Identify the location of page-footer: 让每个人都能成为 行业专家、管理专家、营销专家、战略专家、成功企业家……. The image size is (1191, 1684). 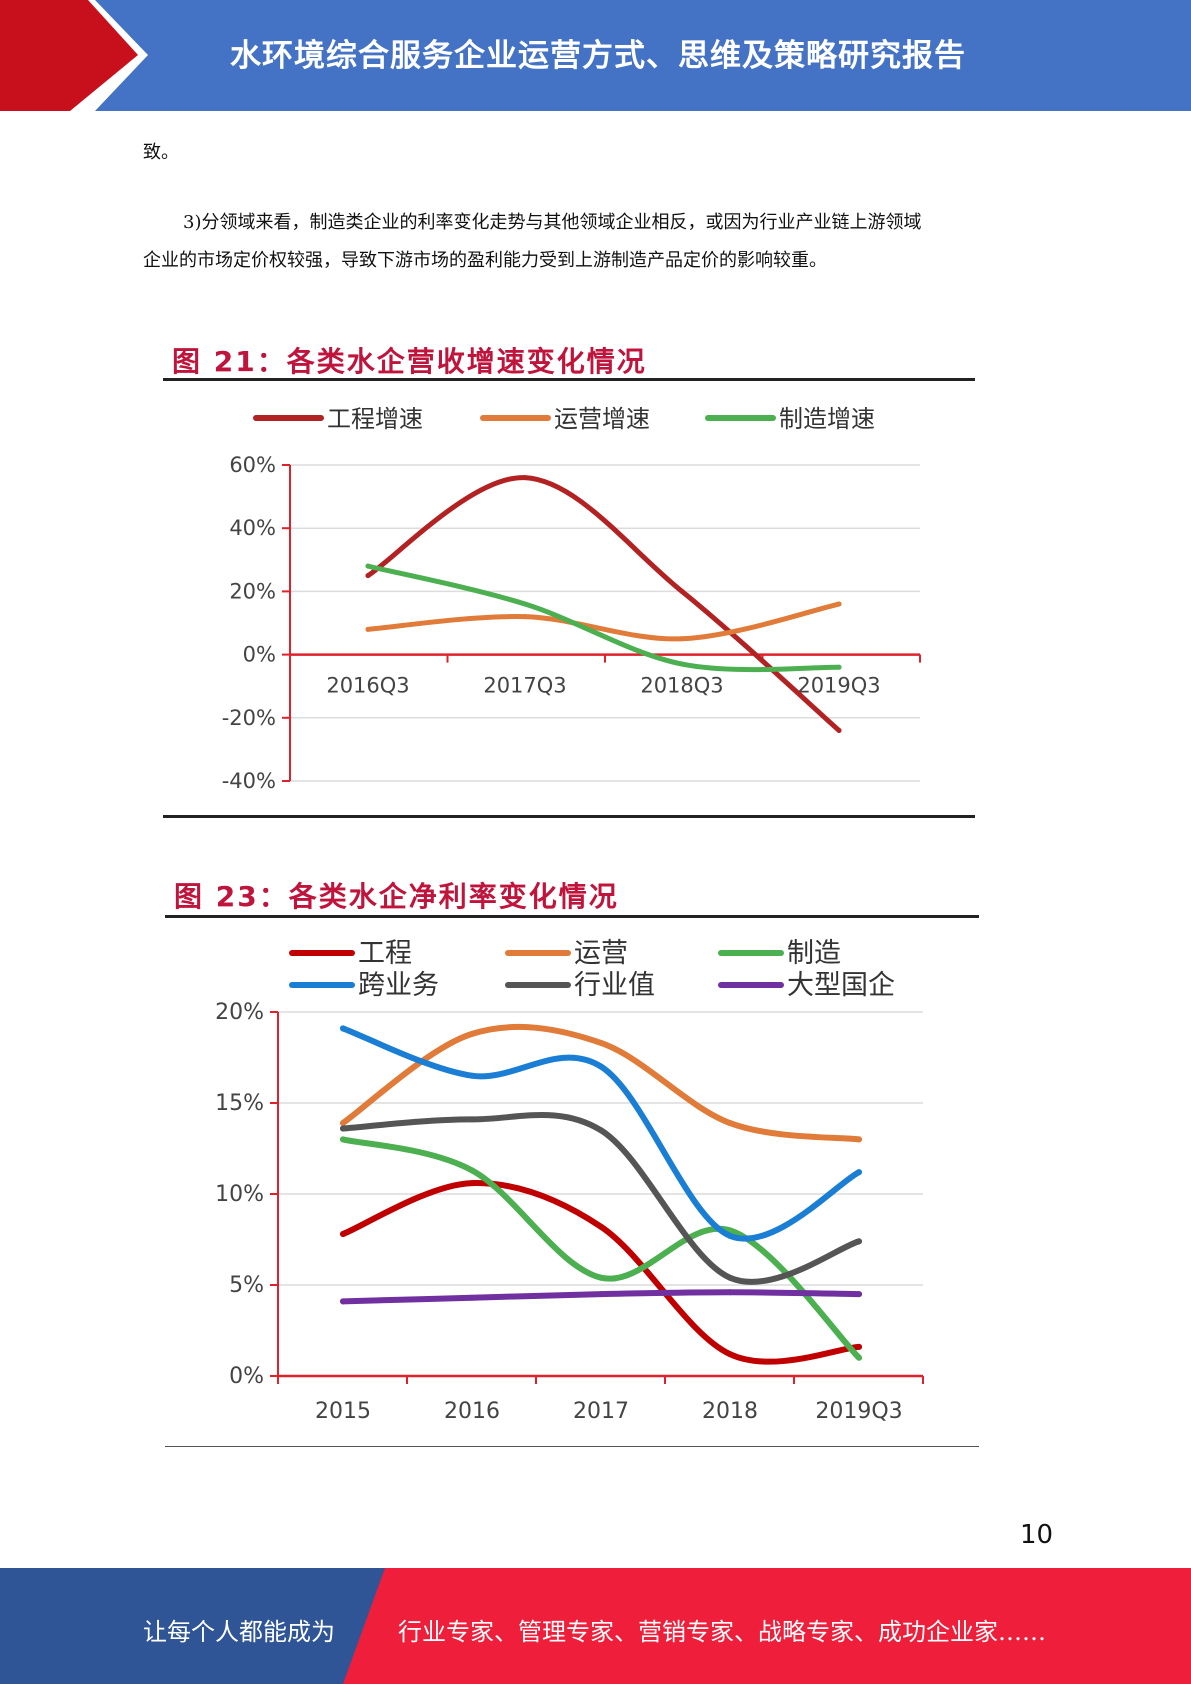
(595, 1626).